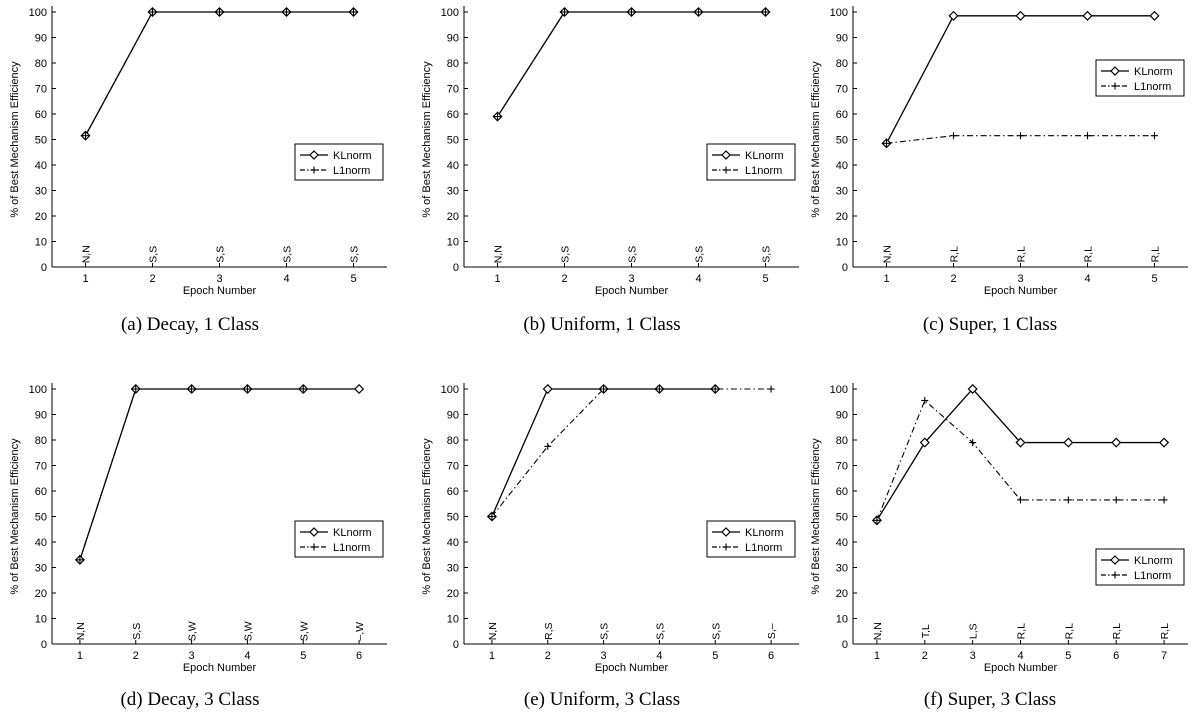 The height and width of the screenshot is (717, 1202). I want to click on point-label: S,S, so click(154, 254).